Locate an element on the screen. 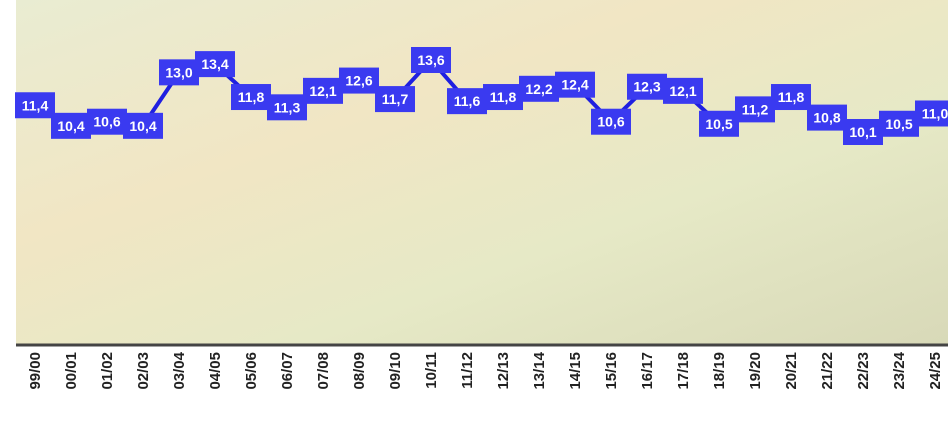 This screenshot has height=422, width=948. data-label: 10,1 is located at coordinates (862, 132).